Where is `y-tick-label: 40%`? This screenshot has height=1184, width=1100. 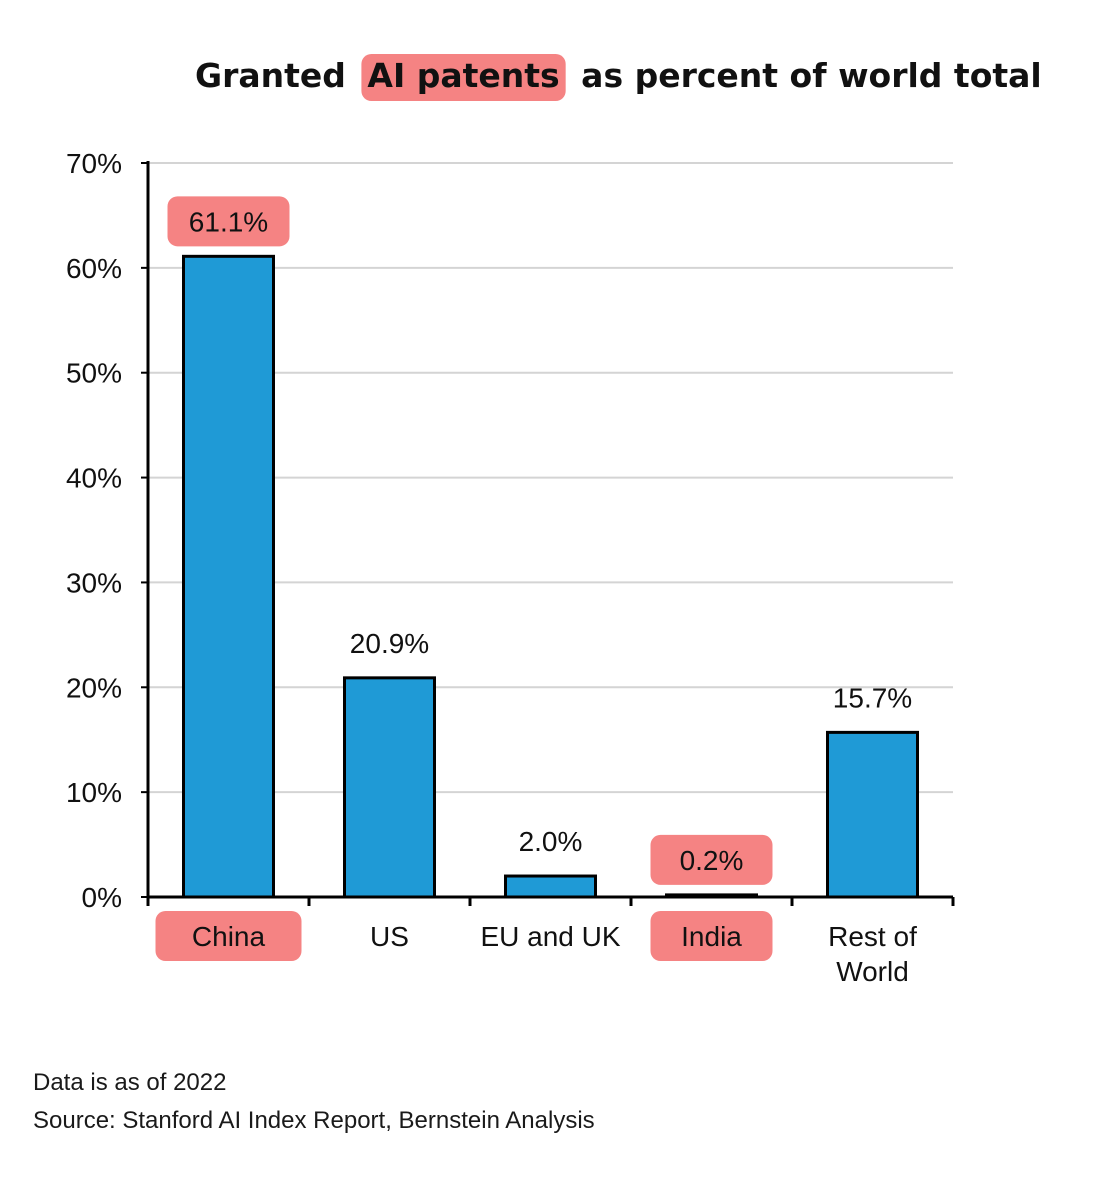 y-tick-label: 40% is located at coordinates (94, 478).